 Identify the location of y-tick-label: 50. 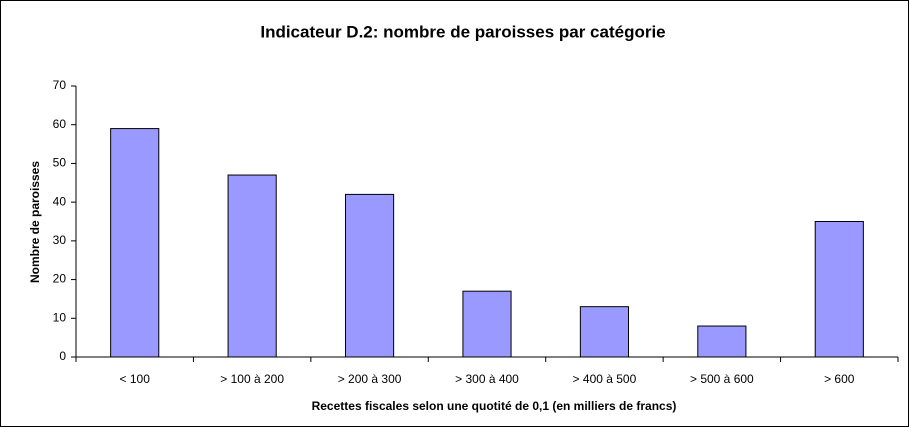
(60, 163).